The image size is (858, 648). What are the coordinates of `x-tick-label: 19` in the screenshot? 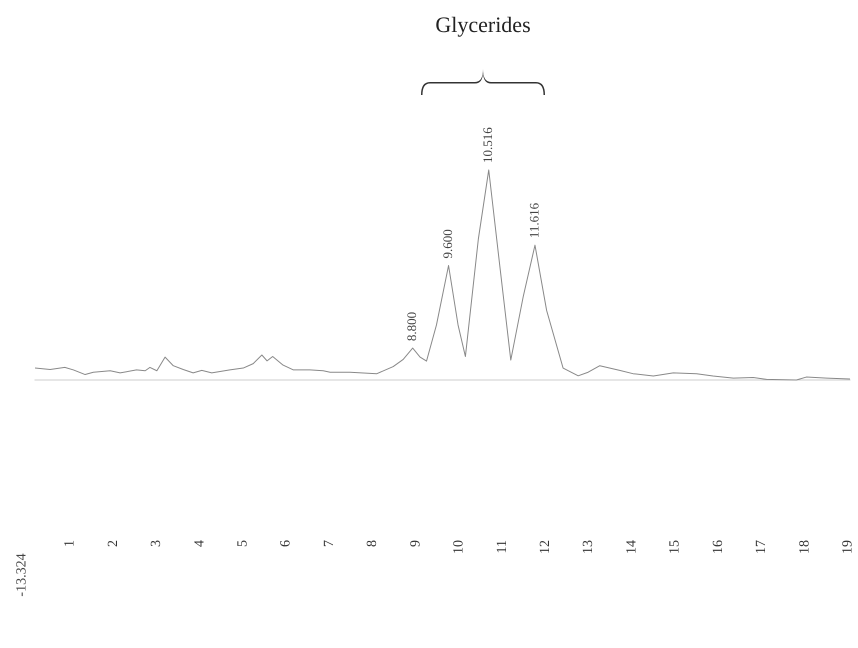 It's located at (848, 547).